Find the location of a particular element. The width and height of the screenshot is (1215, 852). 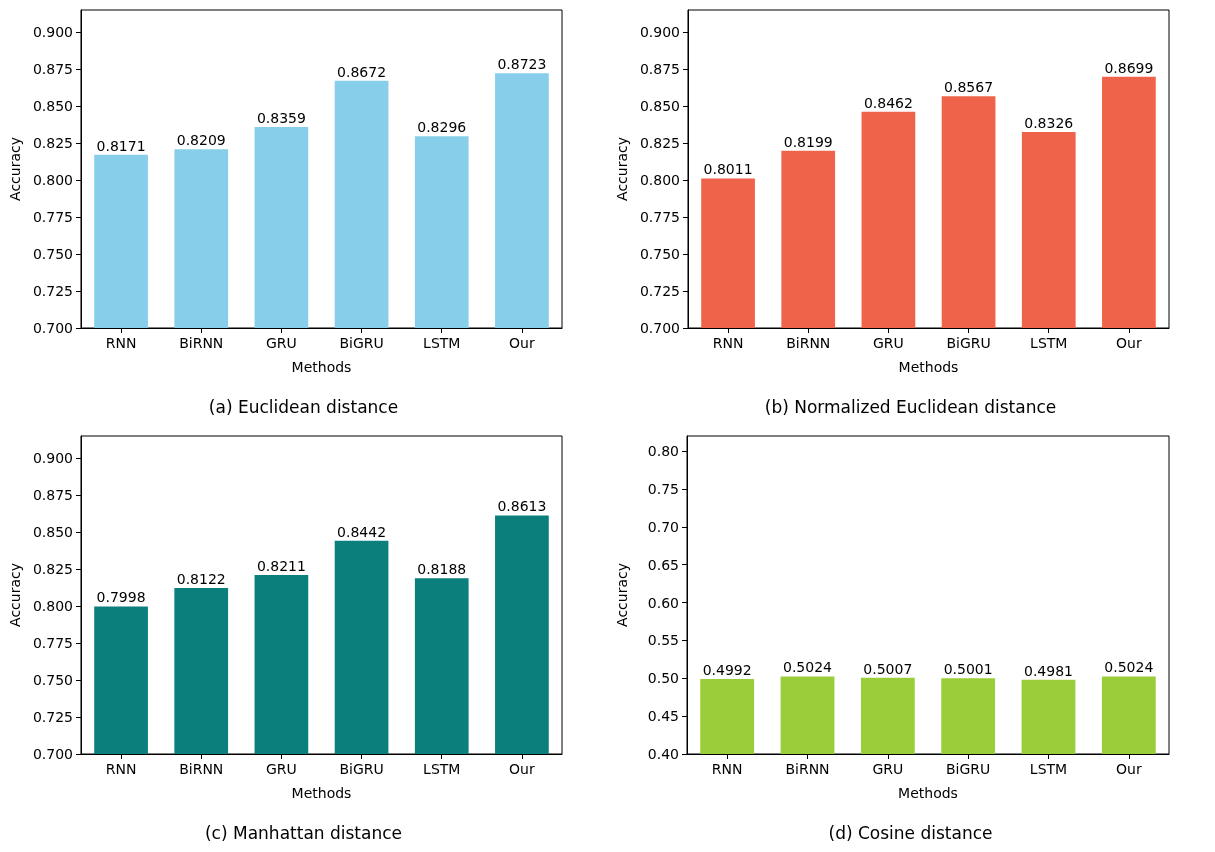

data-label: 0.8442 is located at coordinates (362, 531).